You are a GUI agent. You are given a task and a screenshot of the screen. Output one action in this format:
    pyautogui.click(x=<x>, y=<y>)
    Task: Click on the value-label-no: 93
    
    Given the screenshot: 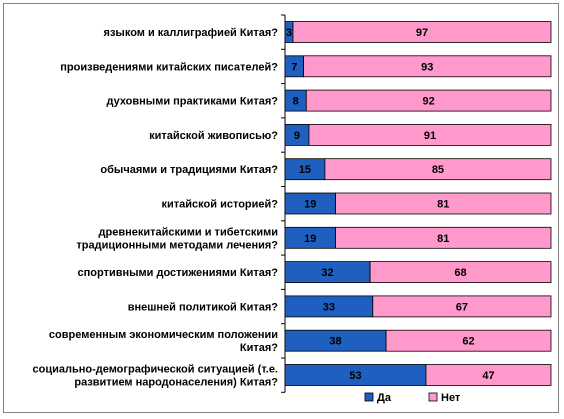 What is the action you would take?
    pyautogui.click(x=427, y=67)
    